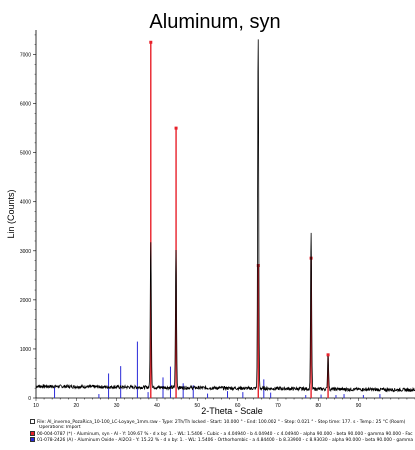  I want to click on file-checkbox, so click(32, 421).